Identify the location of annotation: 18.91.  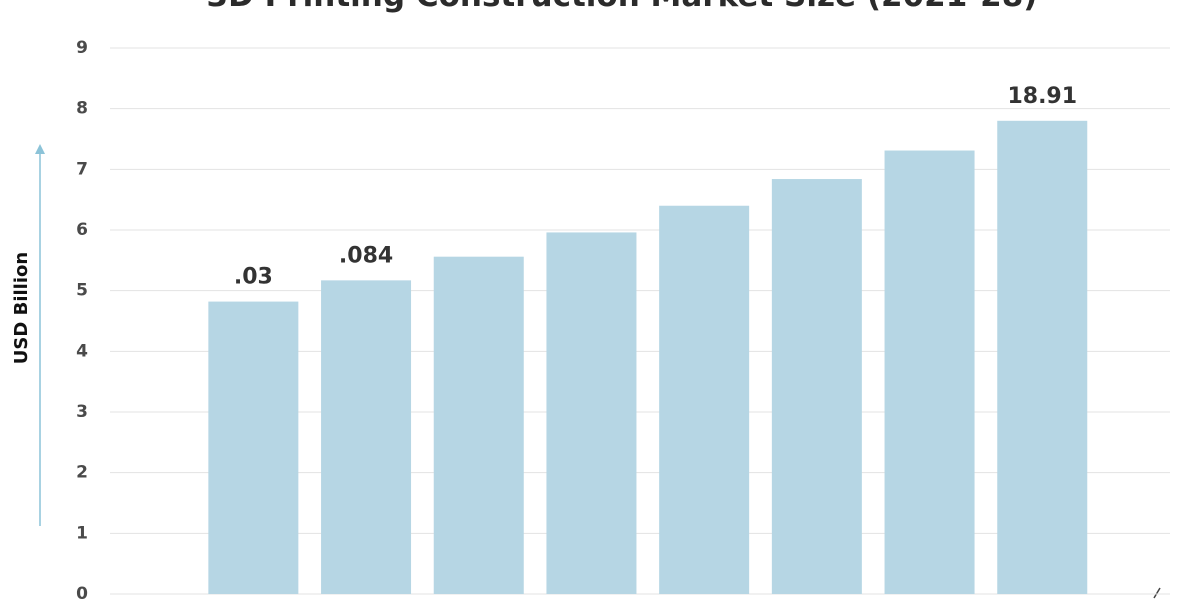
(1042, 96).